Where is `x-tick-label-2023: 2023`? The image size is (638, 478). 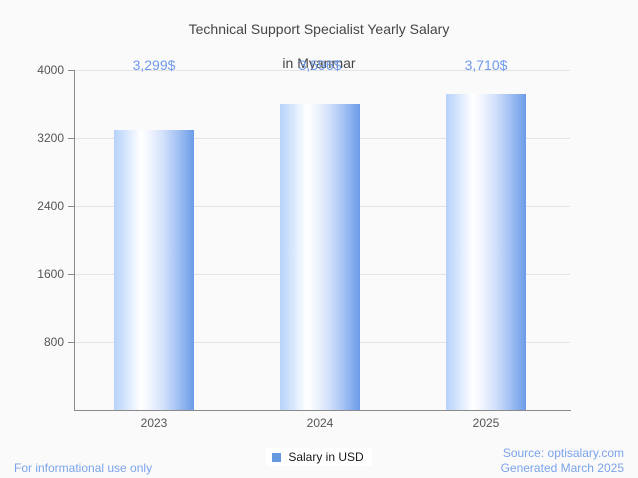 x-tick-label-2023: 2023 is located at coordinates (154, 423).